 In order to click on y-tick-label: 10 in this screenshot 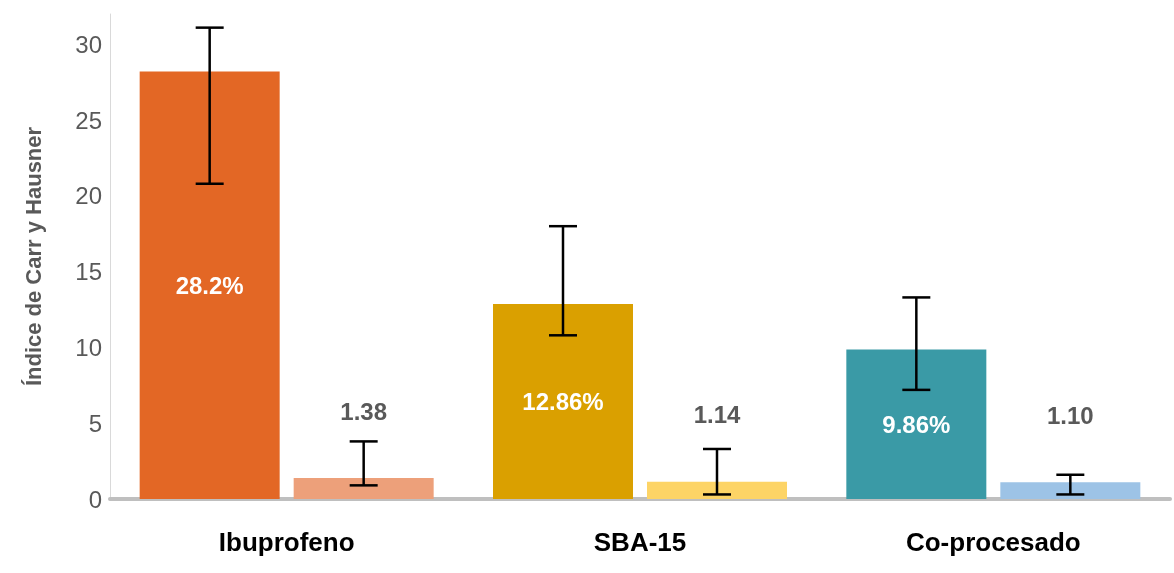, I will do `click(88, 347)`.